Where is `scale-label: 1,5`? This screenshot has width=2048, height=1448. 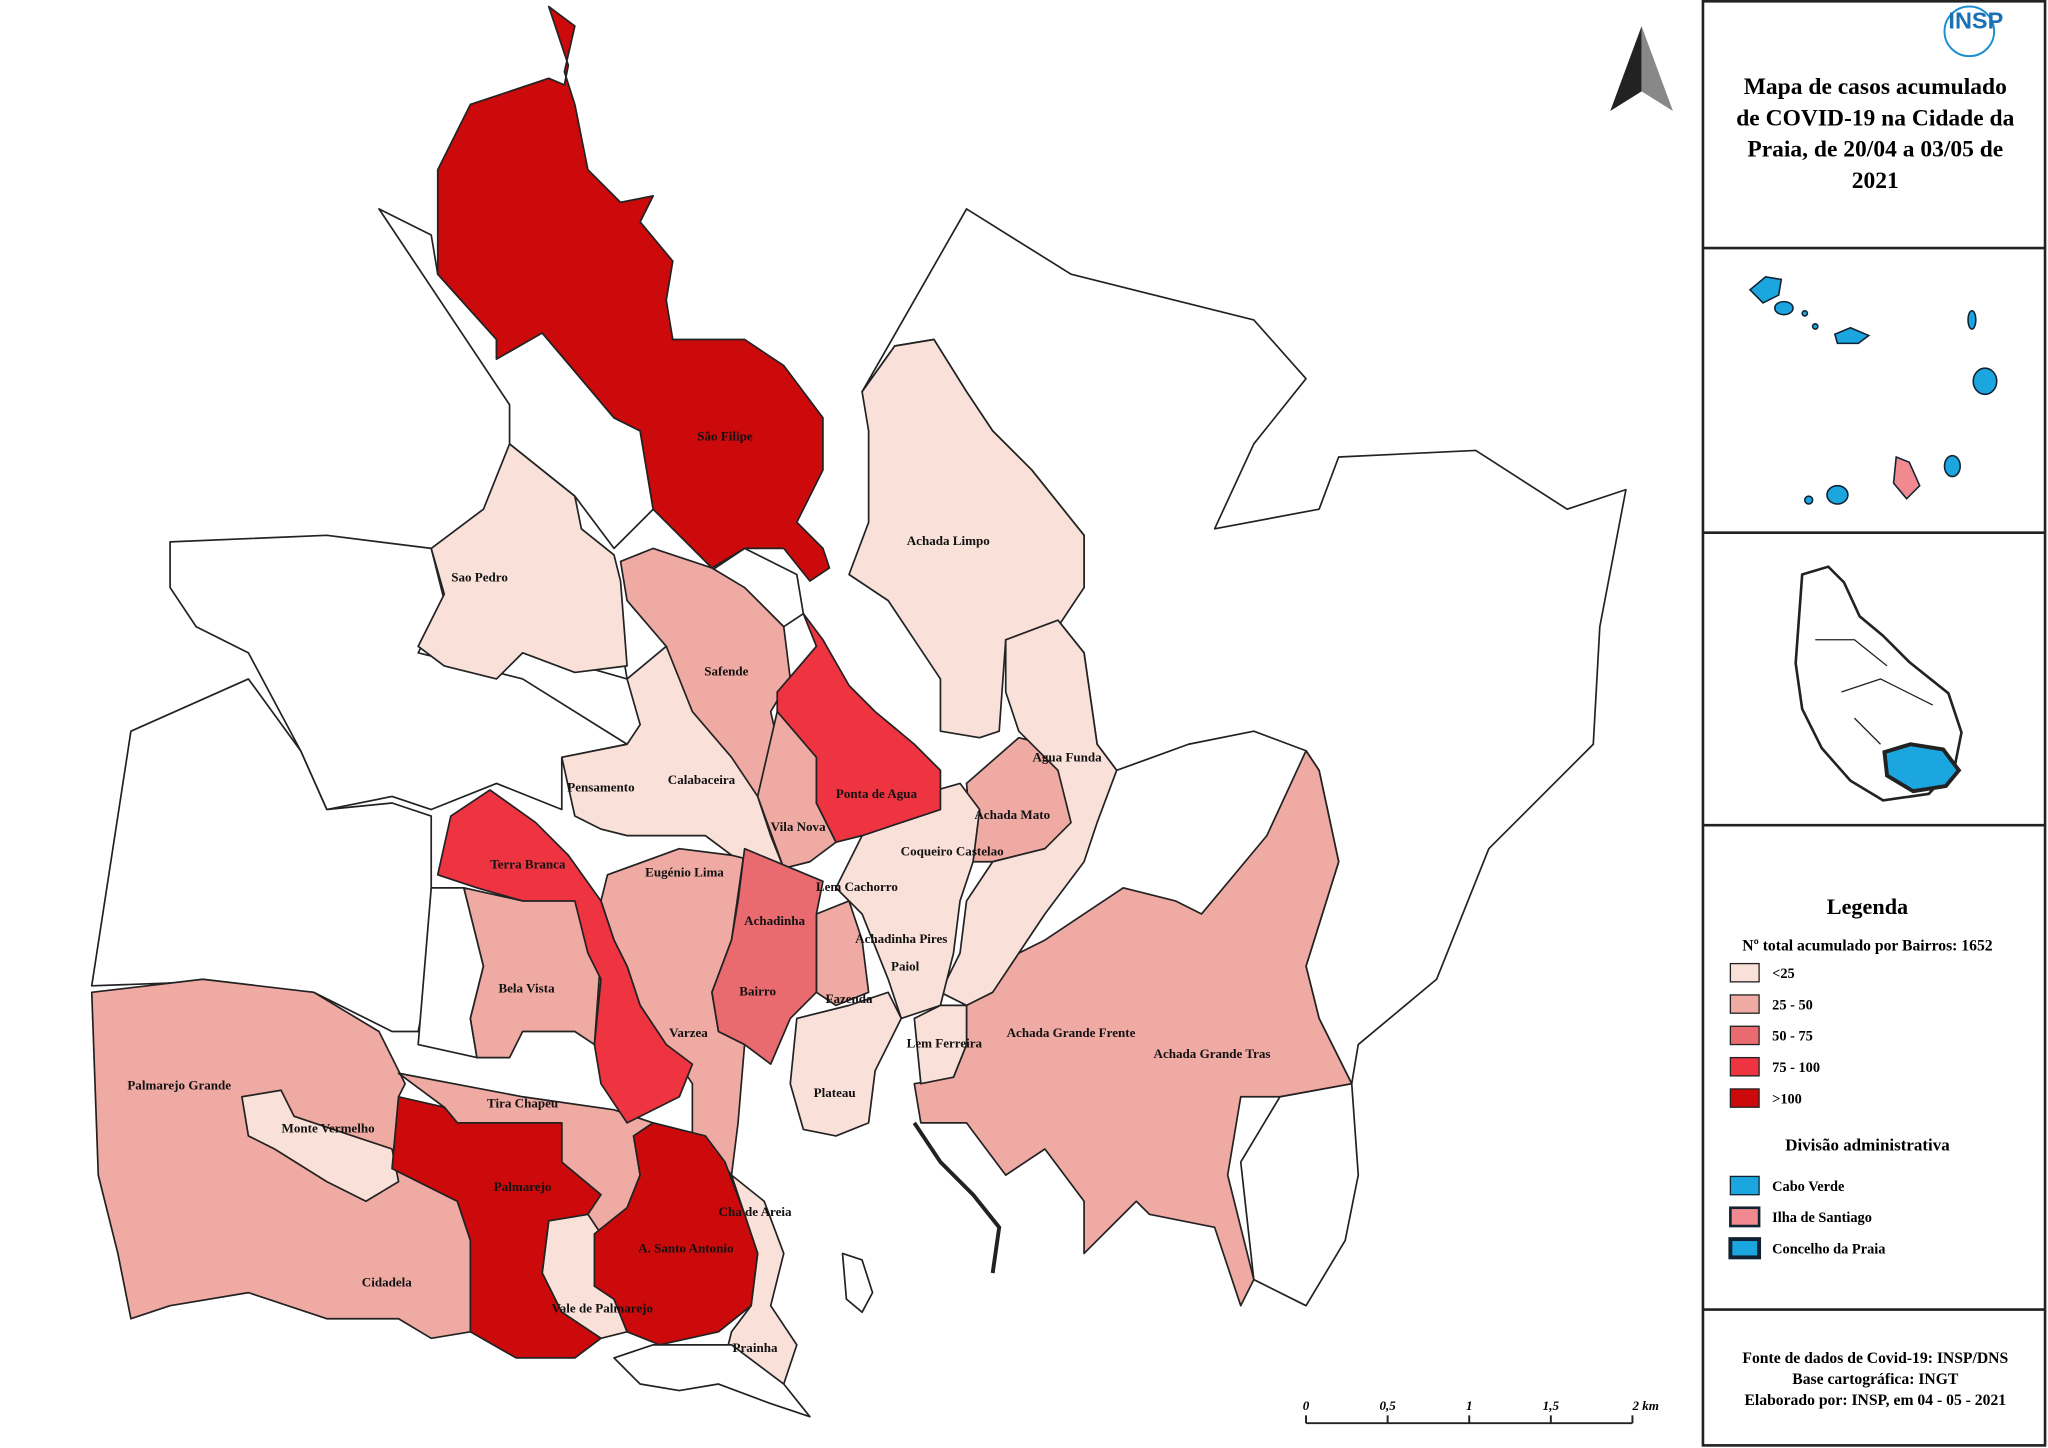 scale-label: 1,5 is located at coordinates (1551, 1405).